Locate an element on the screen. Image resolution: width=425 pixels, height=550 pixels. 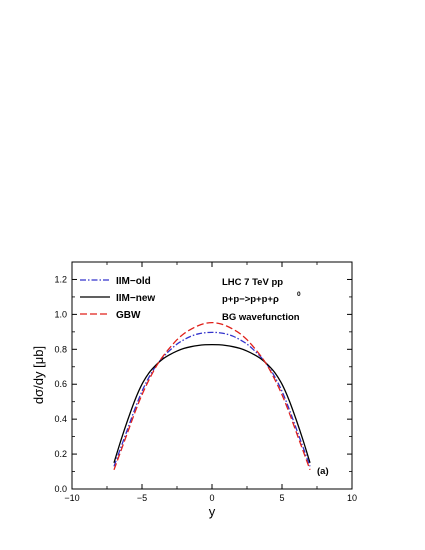
x-axis-title: y is located at coordinates (212, 511).